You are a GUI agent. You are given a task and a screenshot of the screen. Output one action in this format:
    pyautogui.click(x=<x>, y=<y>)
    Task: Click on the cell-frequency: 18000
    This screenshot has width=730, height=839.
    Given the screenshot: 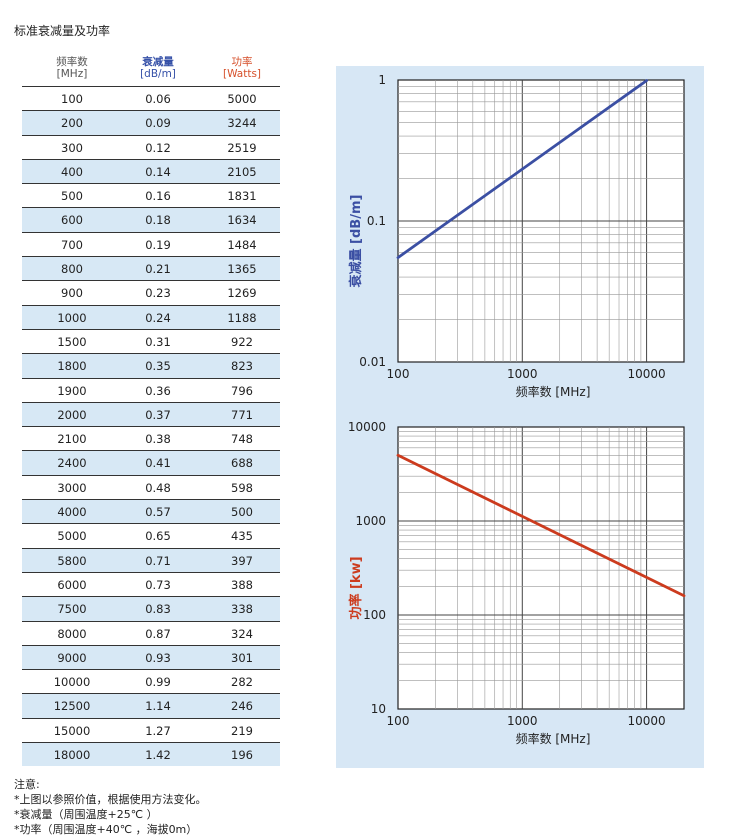 What is the action you would take?
    pyautogui.click(x=72, y=755)
    